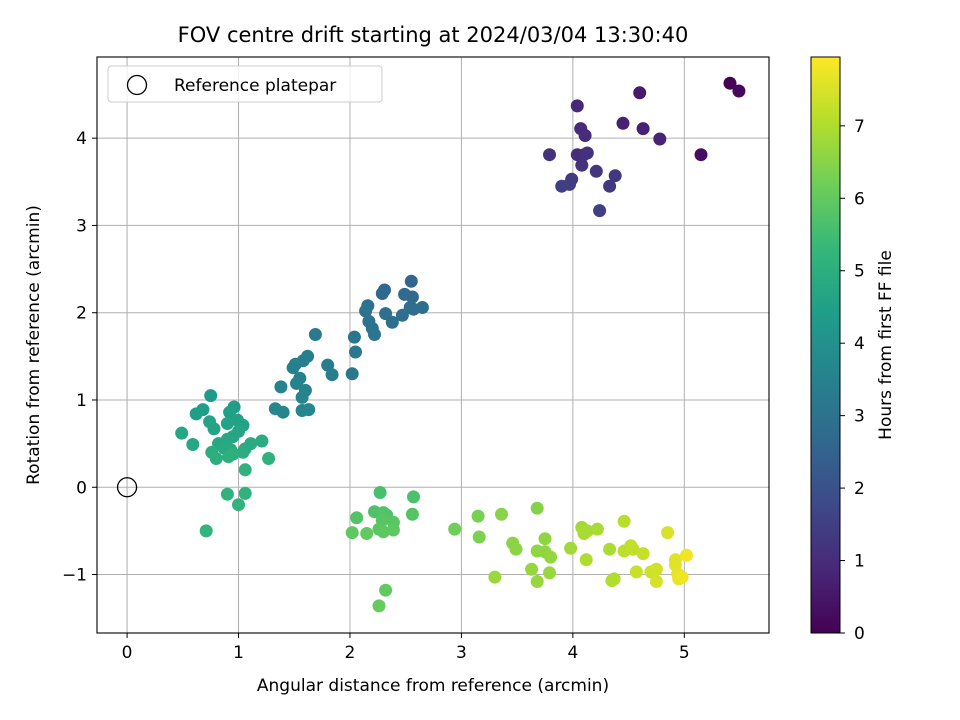 The width and height of the screenshot is (960, 720). What do you see at coordinates (350, 653) in the screenshot?
I see `x-tick-label: 2` at bounding box center [350, 653].